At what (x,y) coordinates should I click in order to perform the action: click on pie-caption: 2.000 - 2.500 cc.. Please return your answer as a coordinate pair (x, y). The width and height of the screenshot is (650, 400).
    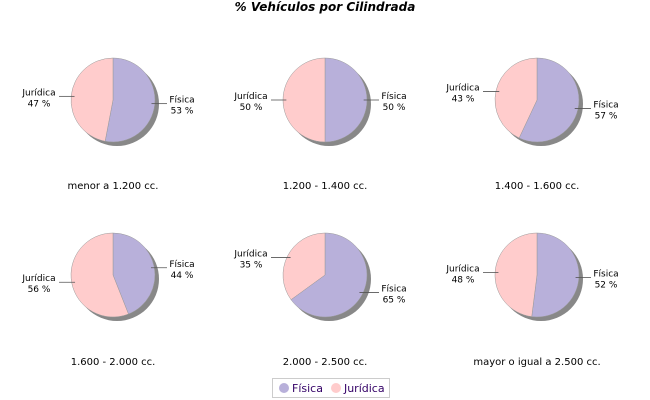
    Looking at the image, I should click on (325, 362).